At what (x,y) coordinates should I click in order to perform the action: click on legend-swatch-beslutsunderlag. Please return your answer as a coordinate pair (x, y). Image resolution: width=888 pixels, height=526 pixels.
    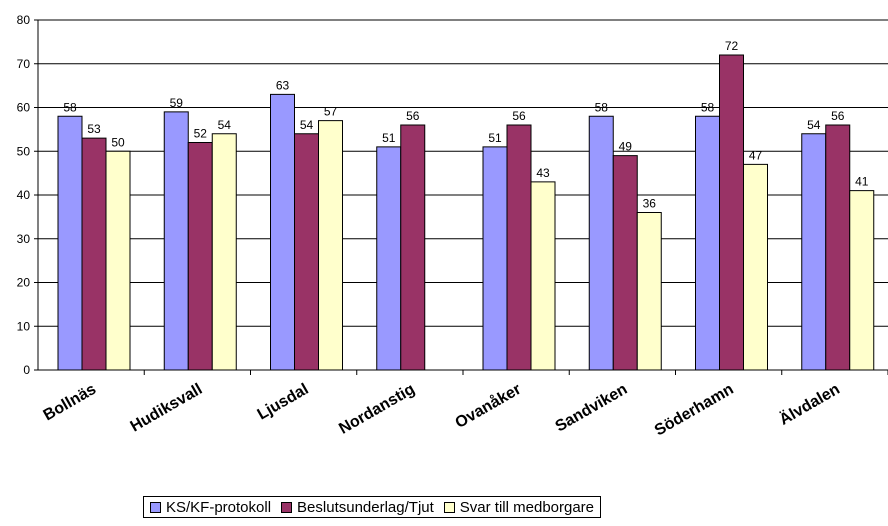
    Looking at the image, I should click on (287, 507).